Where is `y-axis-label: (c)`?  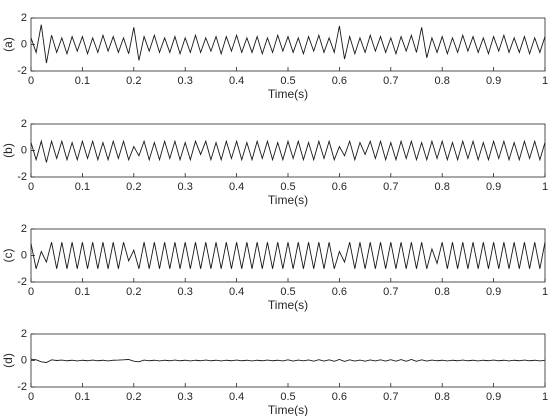 y-axis-label: (c) is located at coordinates (8, 256).